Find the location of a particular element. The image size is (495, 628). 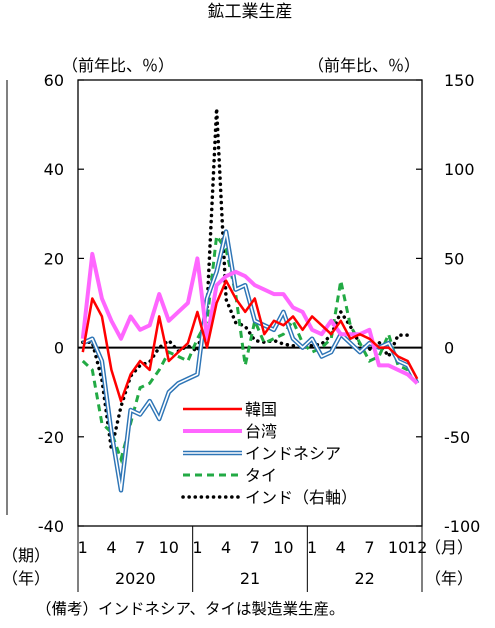

right-axis-unit: （前年比、％） is located at coordinates (364, 65).